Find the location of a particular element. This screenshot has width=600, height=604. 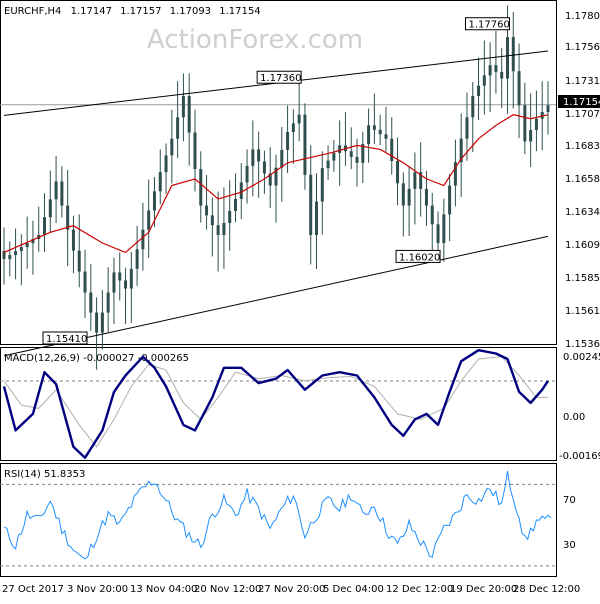

price-label: 1.17360 is located at coordinates (279, 77).